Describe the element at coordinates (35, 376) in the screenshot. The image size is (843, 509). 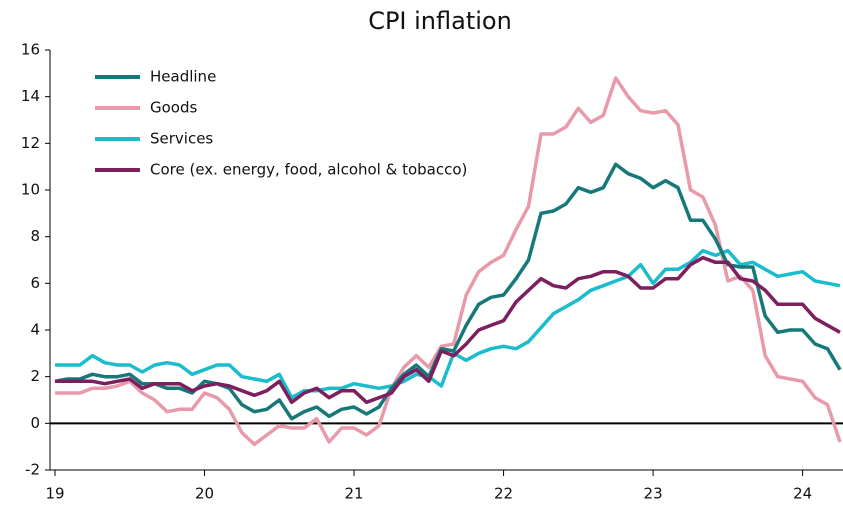
I see `y-tick-label: 2` at that location.